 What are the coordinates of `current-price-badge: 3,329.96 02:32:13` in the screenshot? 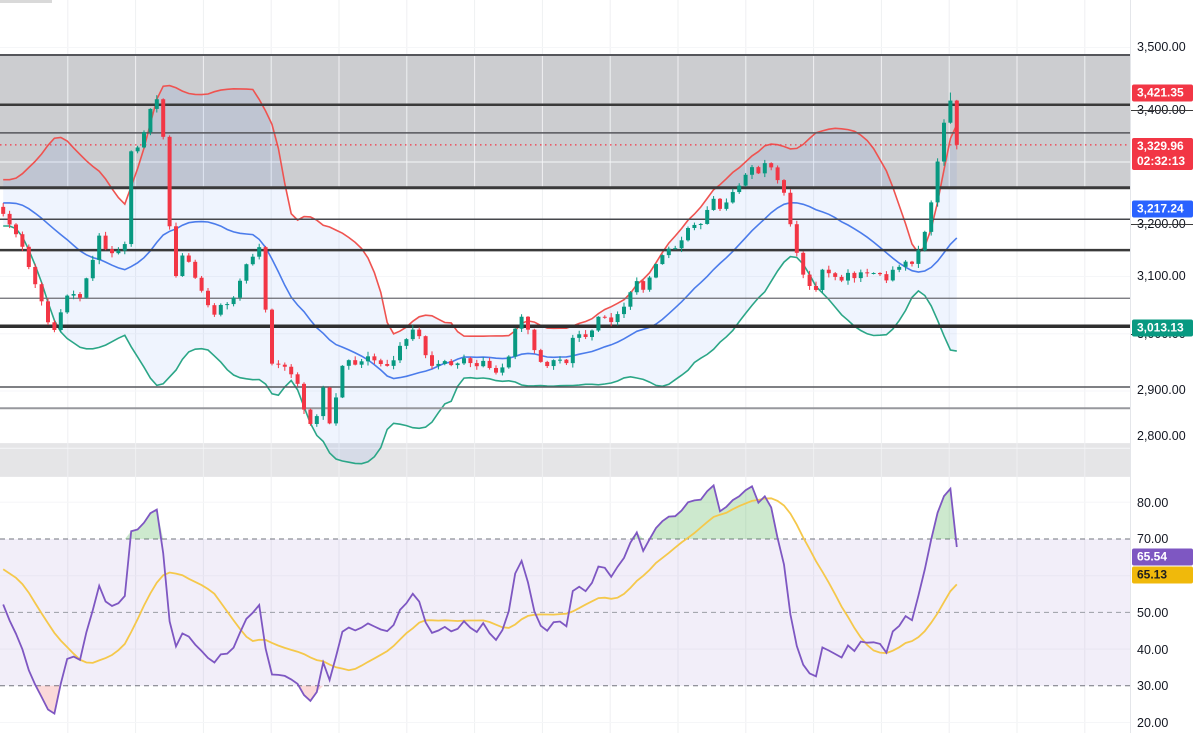 It's located at (1162, 154).